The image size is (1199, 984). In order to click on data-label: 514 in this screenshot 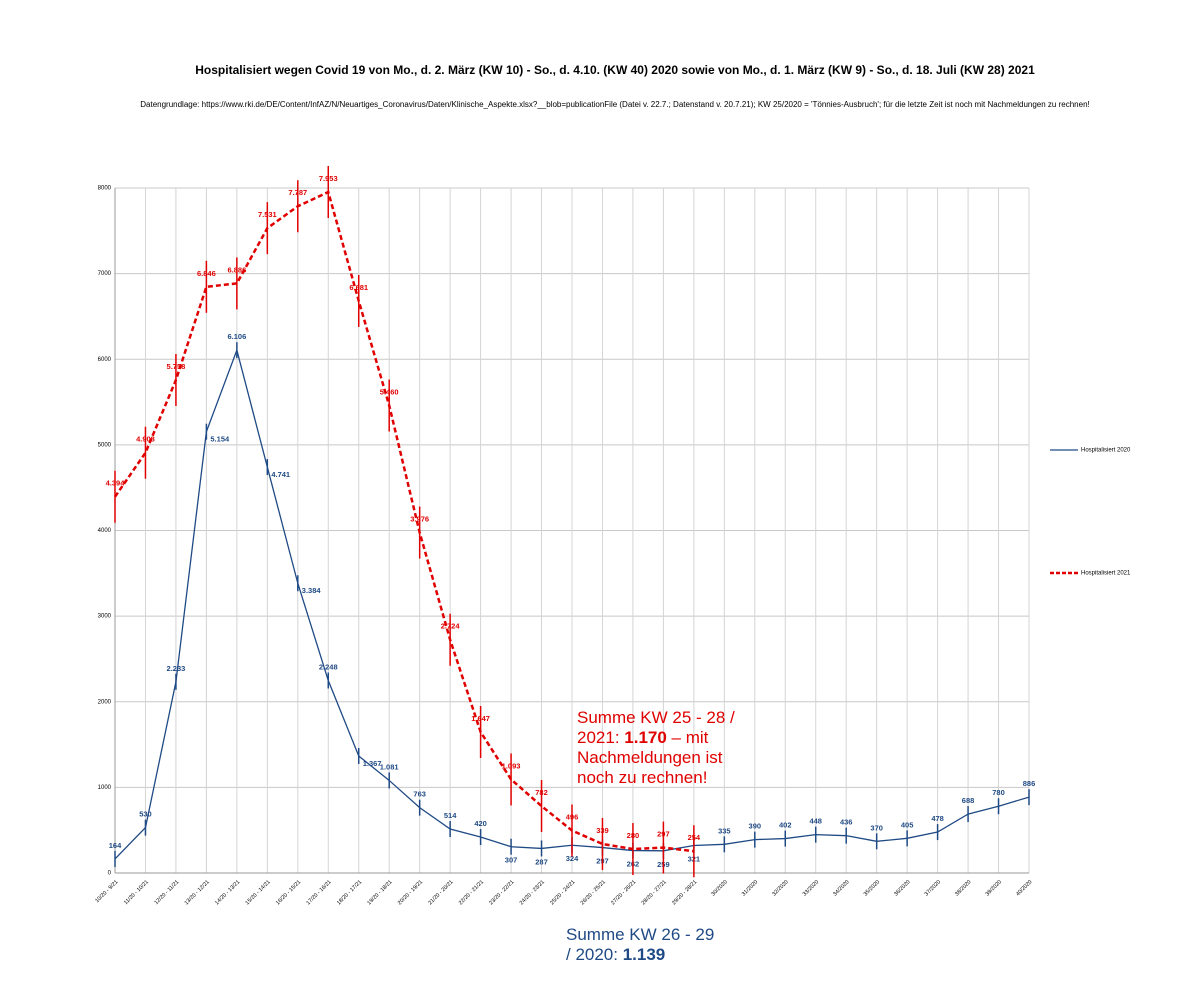, I will do `click(450, 815)`.